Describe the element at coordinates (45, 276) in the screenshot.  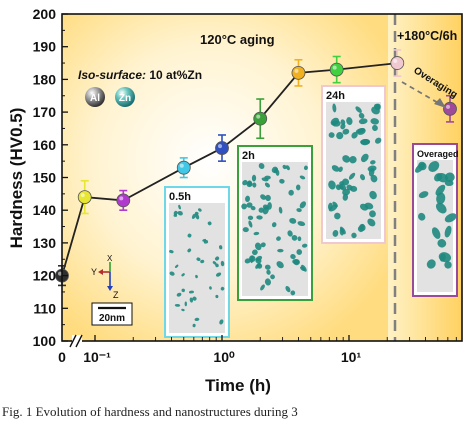
I see `y-tick-label: 120` at that location.